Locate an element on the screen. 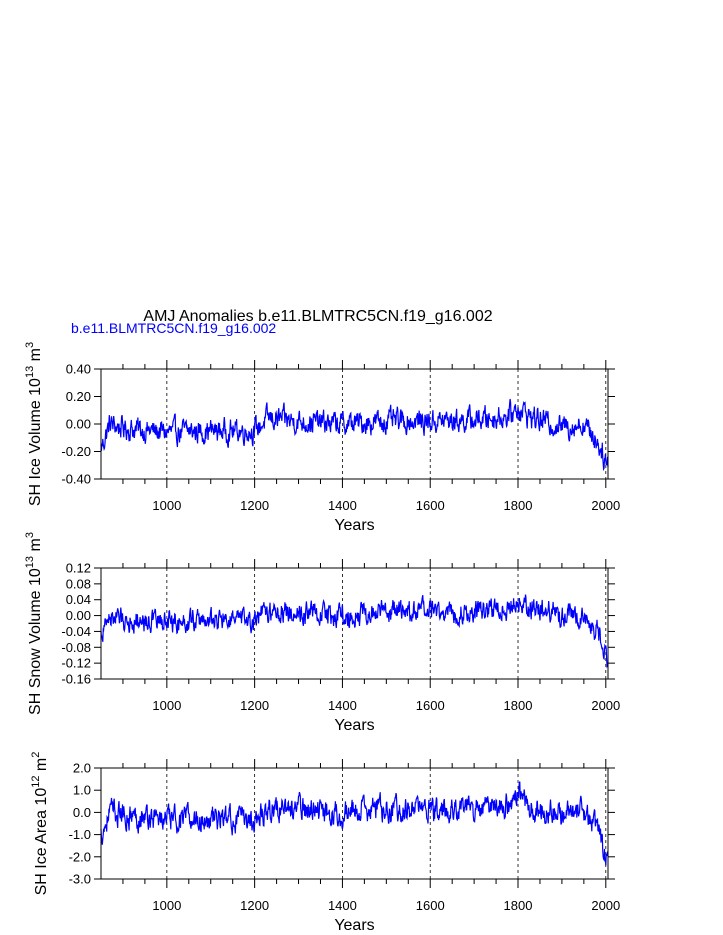  y-axis-label: SH Ice Area 1012 m2 is located at coordinates (40, 824).